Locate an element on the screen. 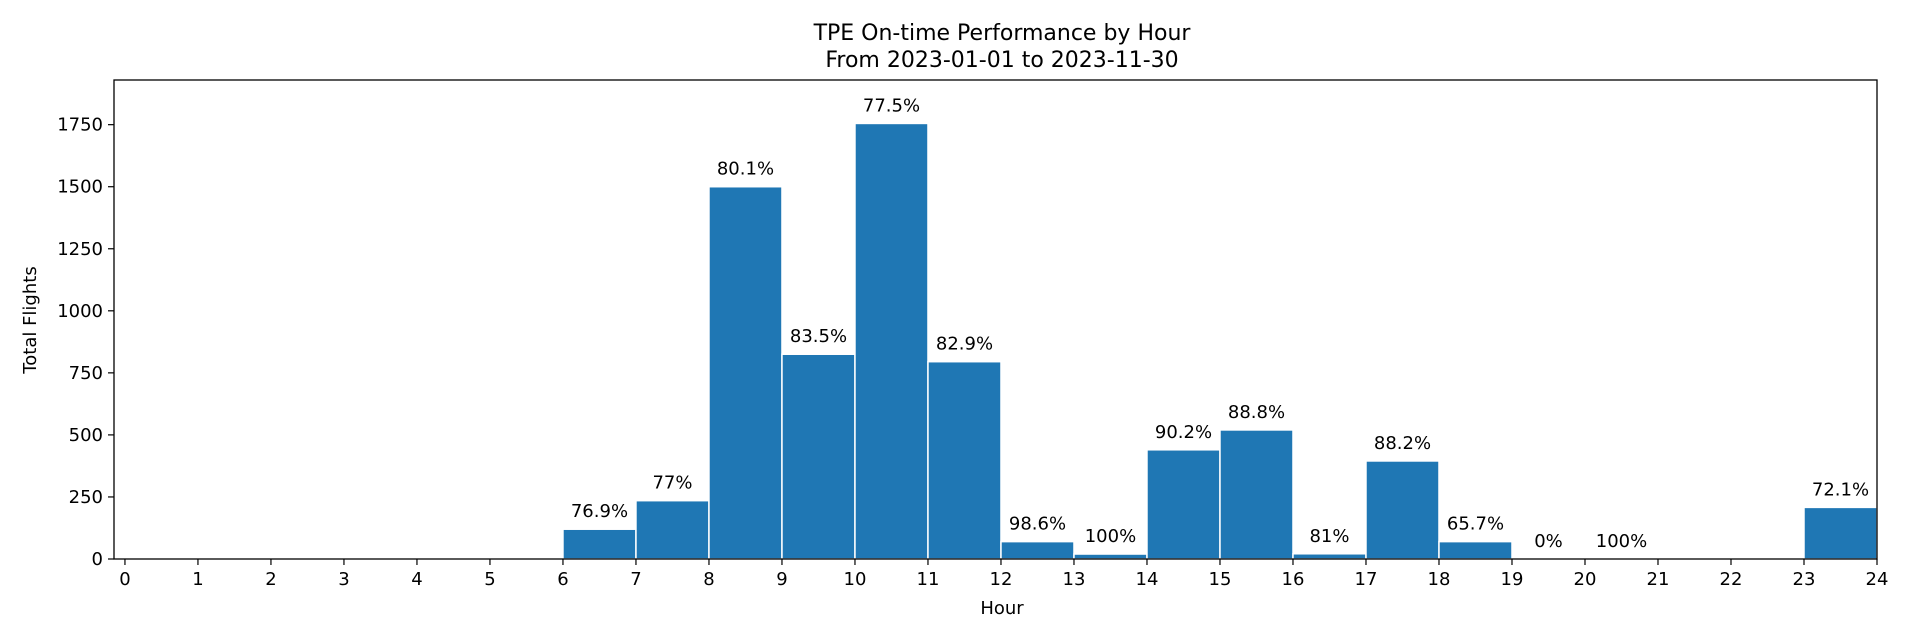 The width and height of the screenshot is (1920, 640). y-tick-label-1000: 1000 is located at coordinates (80, 311).